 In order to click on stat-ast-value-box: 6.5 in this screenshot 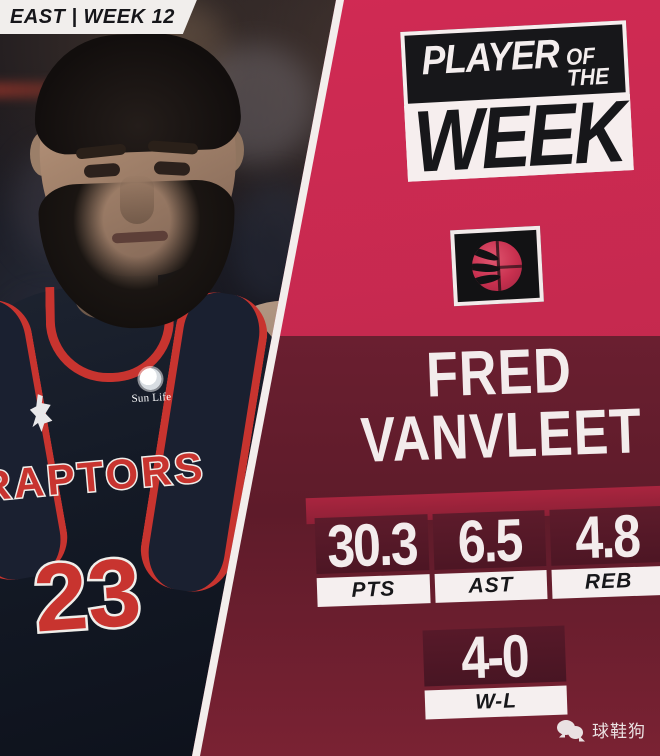, I will do `click(489, 541)`.